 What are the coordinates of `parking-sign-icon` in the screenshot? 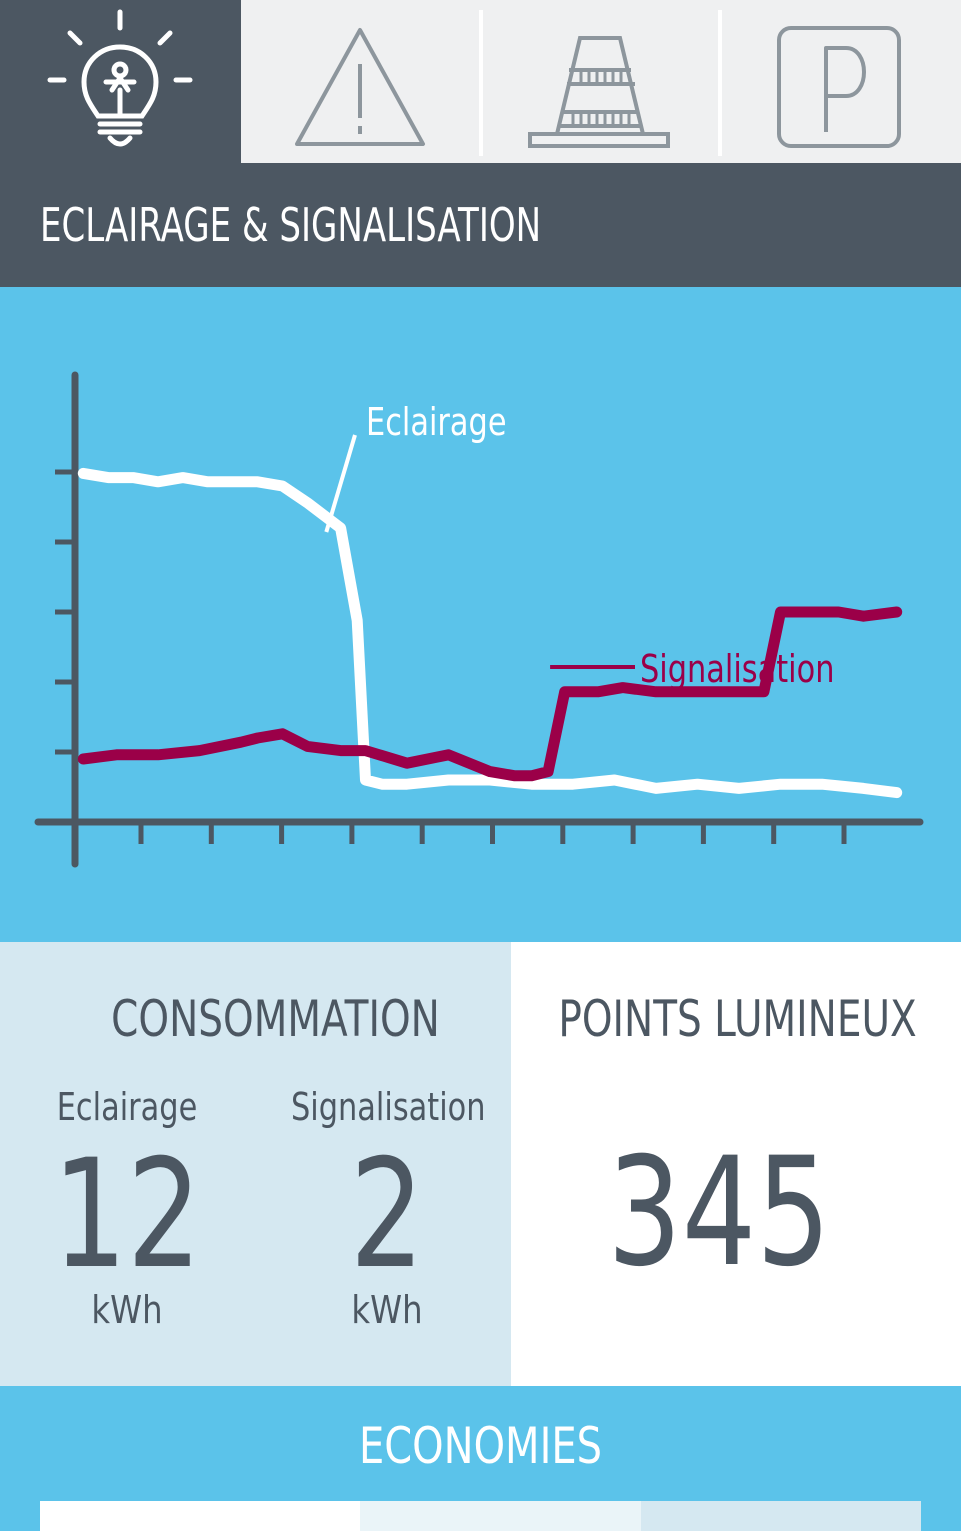 It's located at (839, 87).